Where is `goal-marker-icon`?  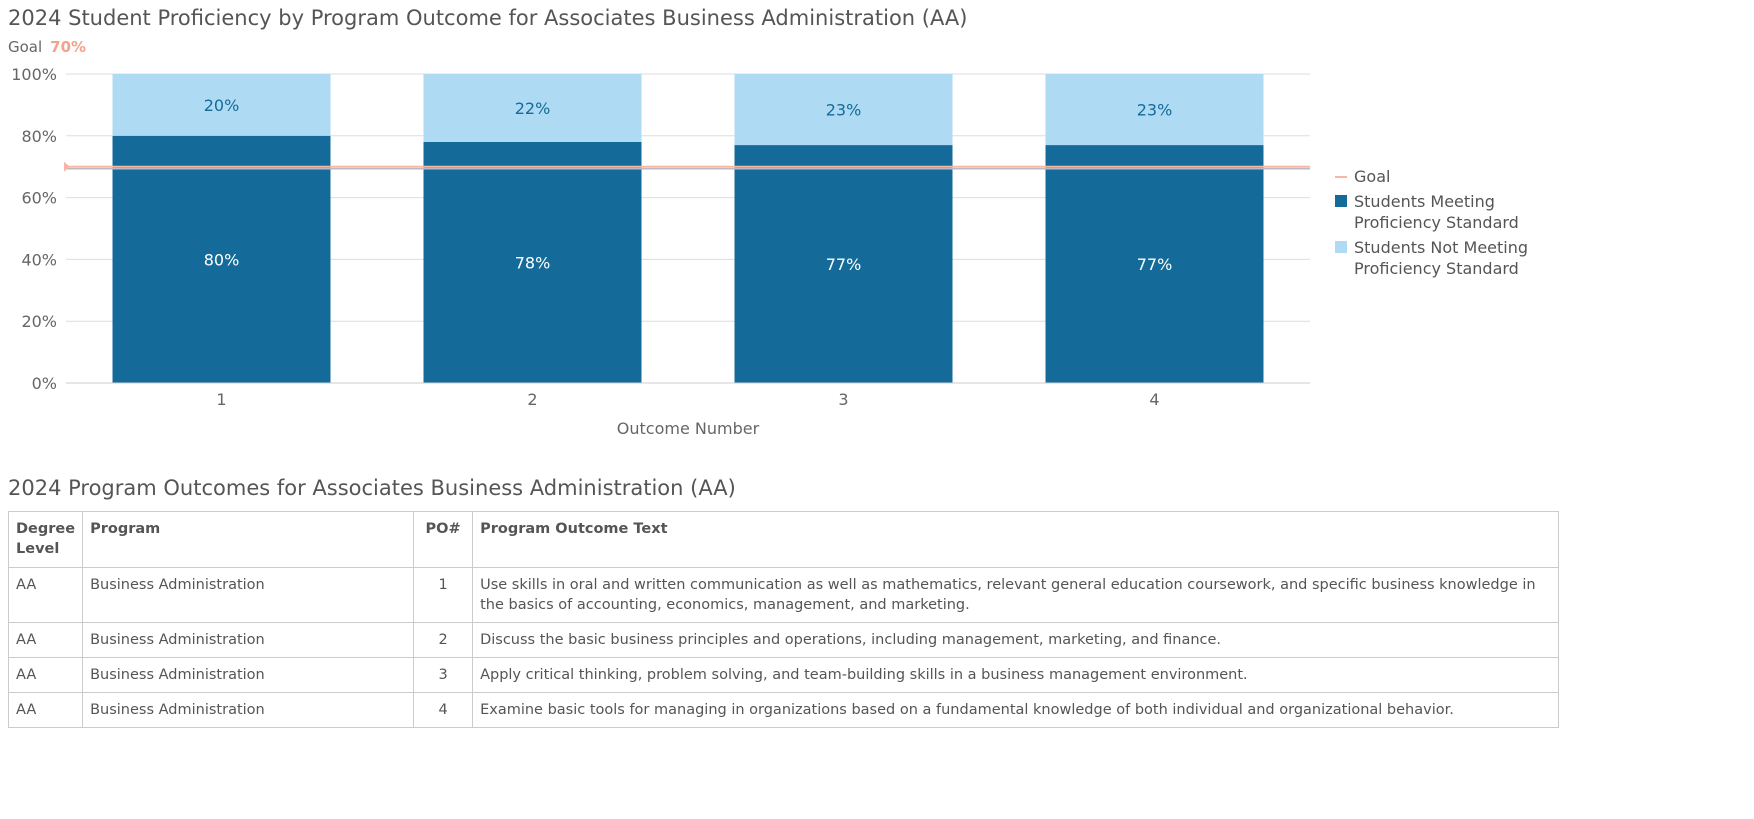 goal-marker-icon is located at coordinates (67, 166).